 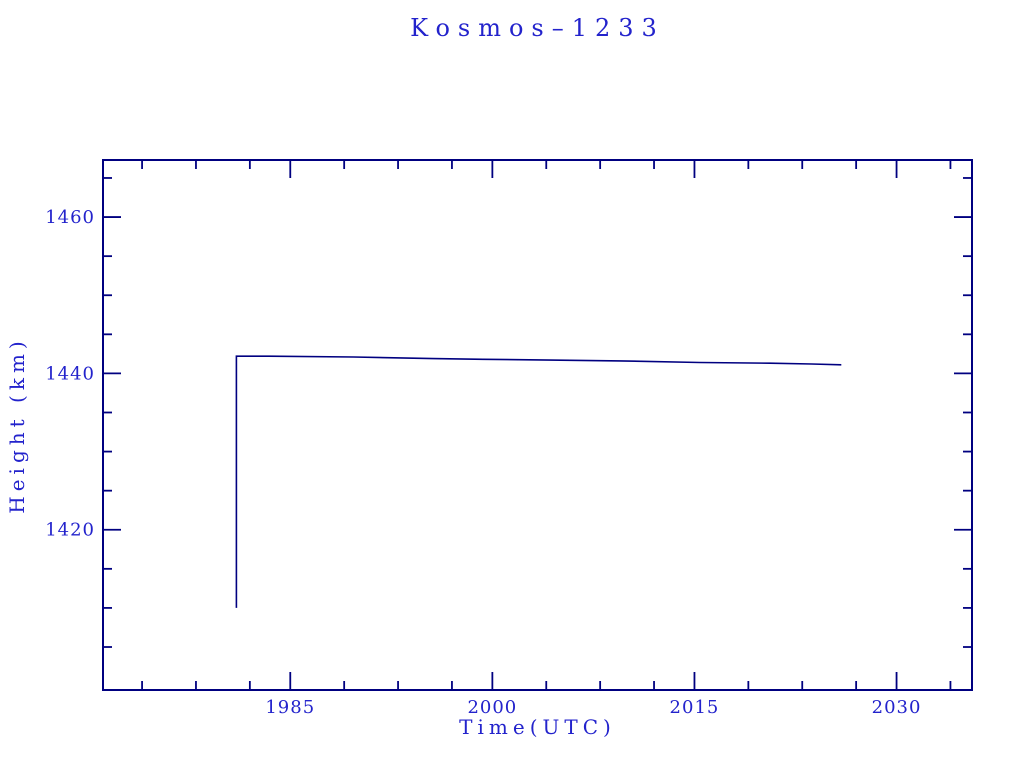 I want to click on x-tick-label: 2030, so click(x=897, y=707).